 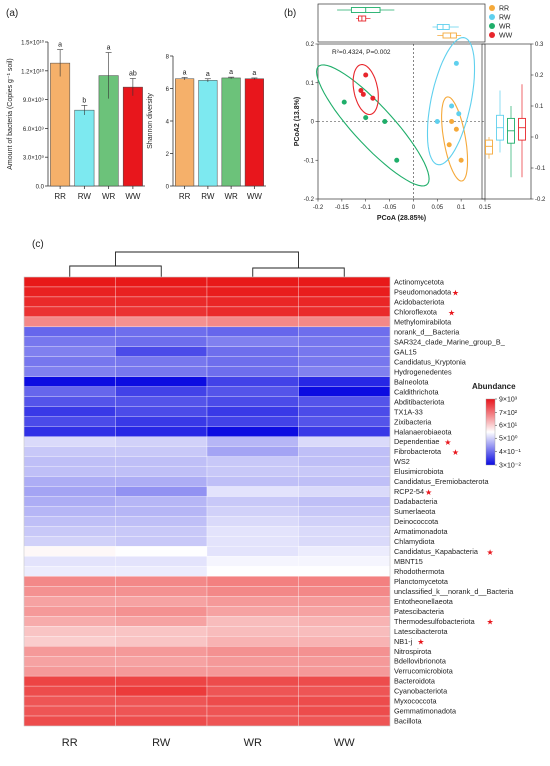 What do you see at coordinates (421, 691) in the screenshot?
I see `row-label: Cyanobacteriota` at bounding box center [421, 691].